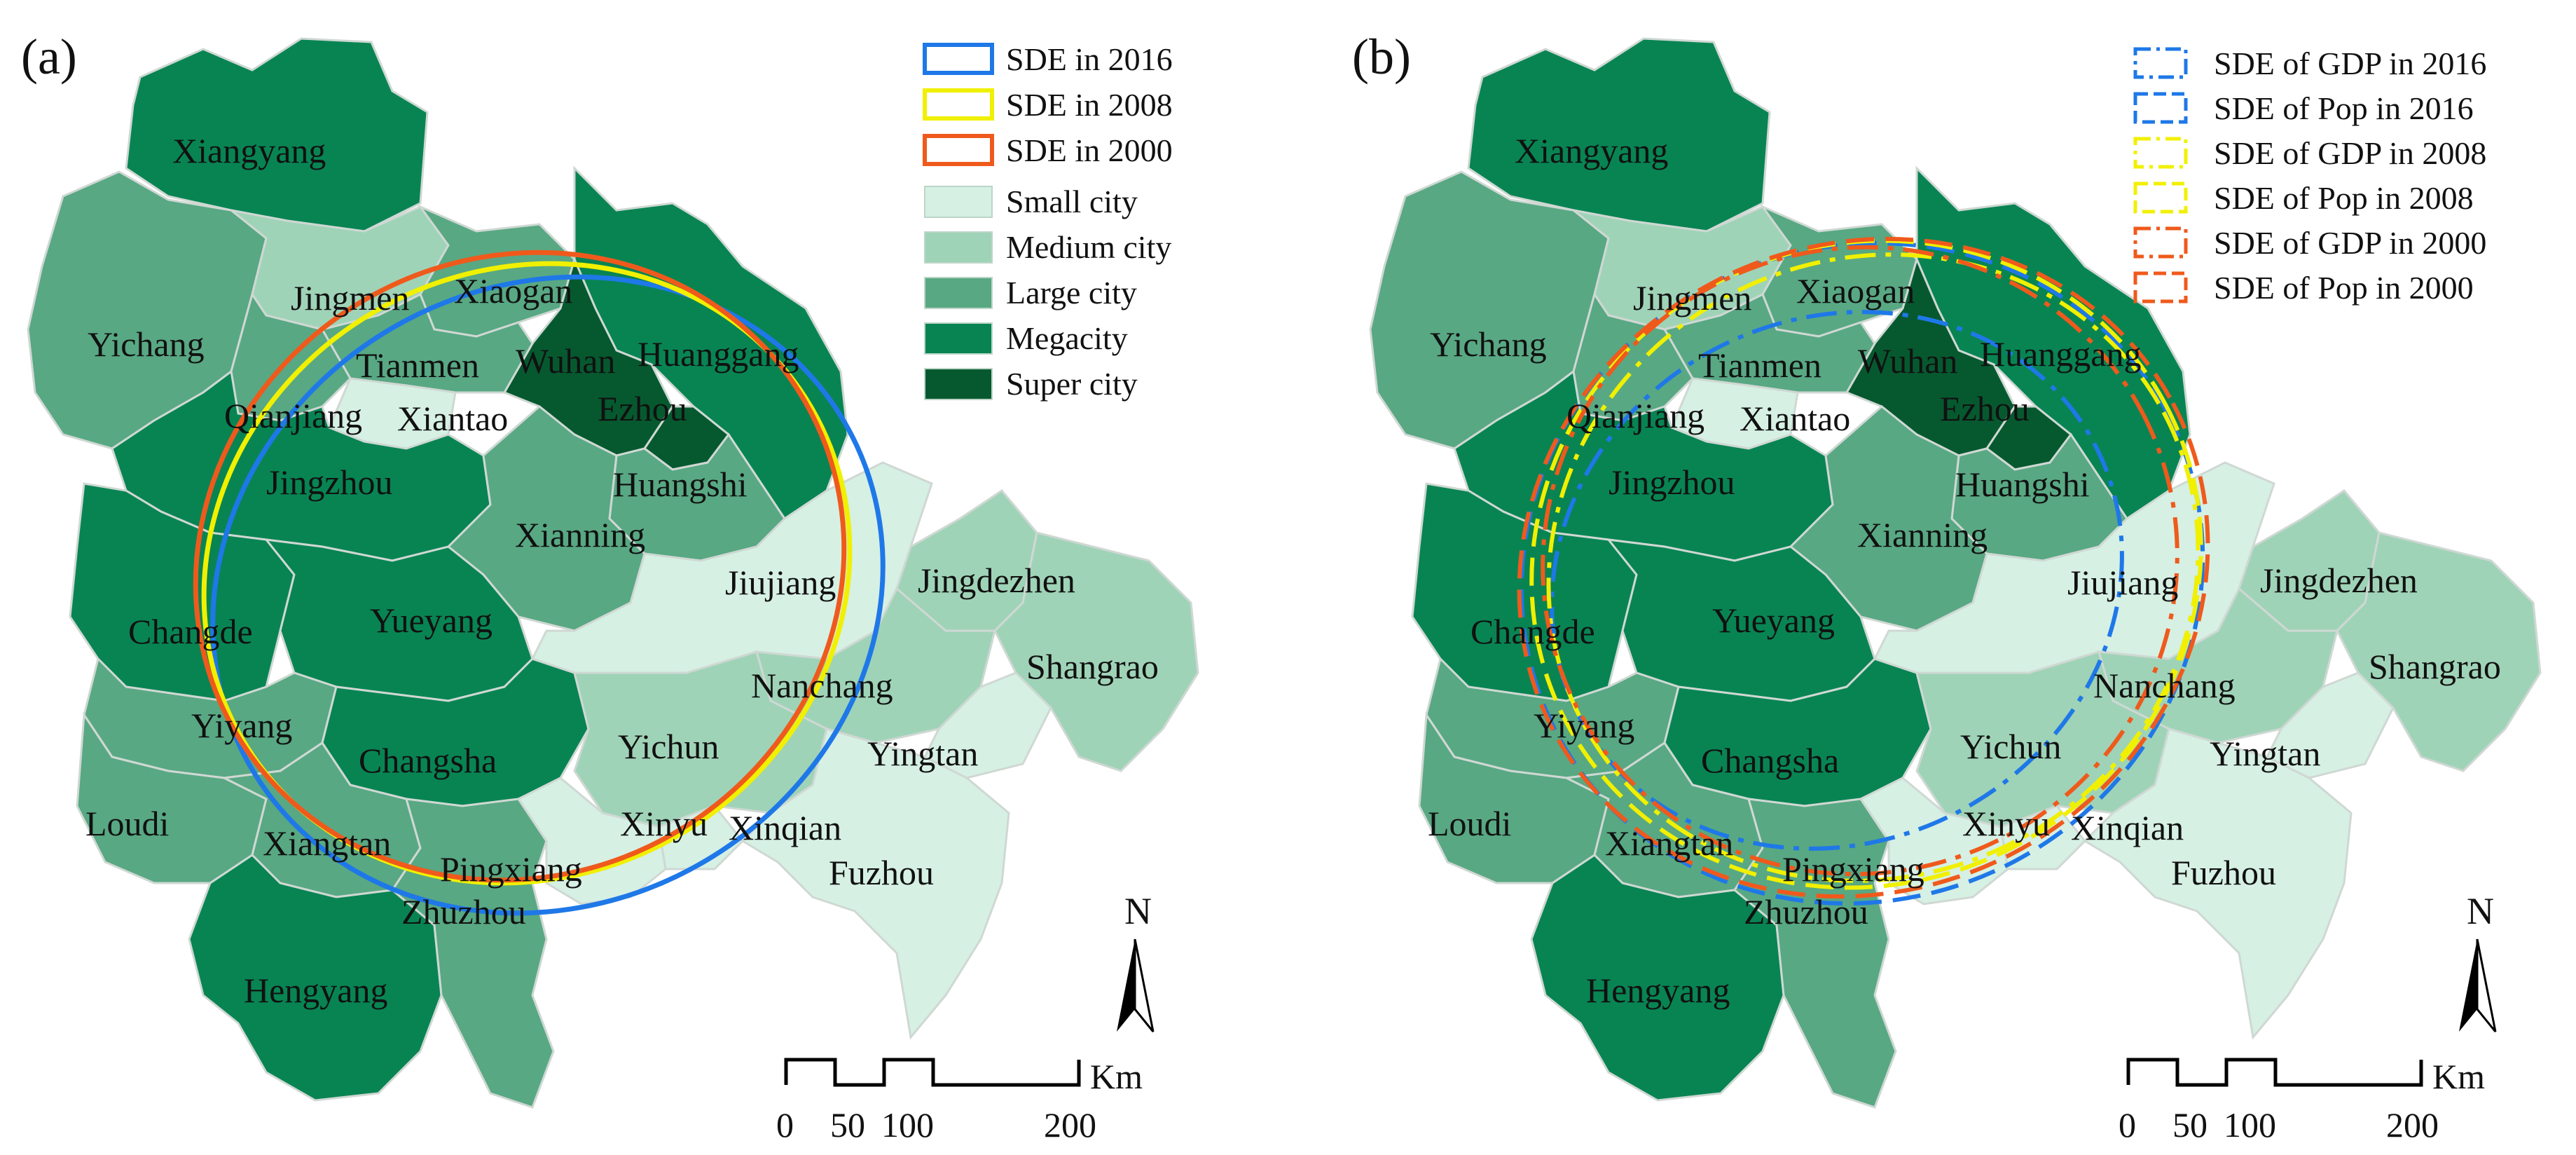  Describe the element at coordinates (2127, 1124) in the screenshot. I see `scale-tick-0-b: 0` at that location.